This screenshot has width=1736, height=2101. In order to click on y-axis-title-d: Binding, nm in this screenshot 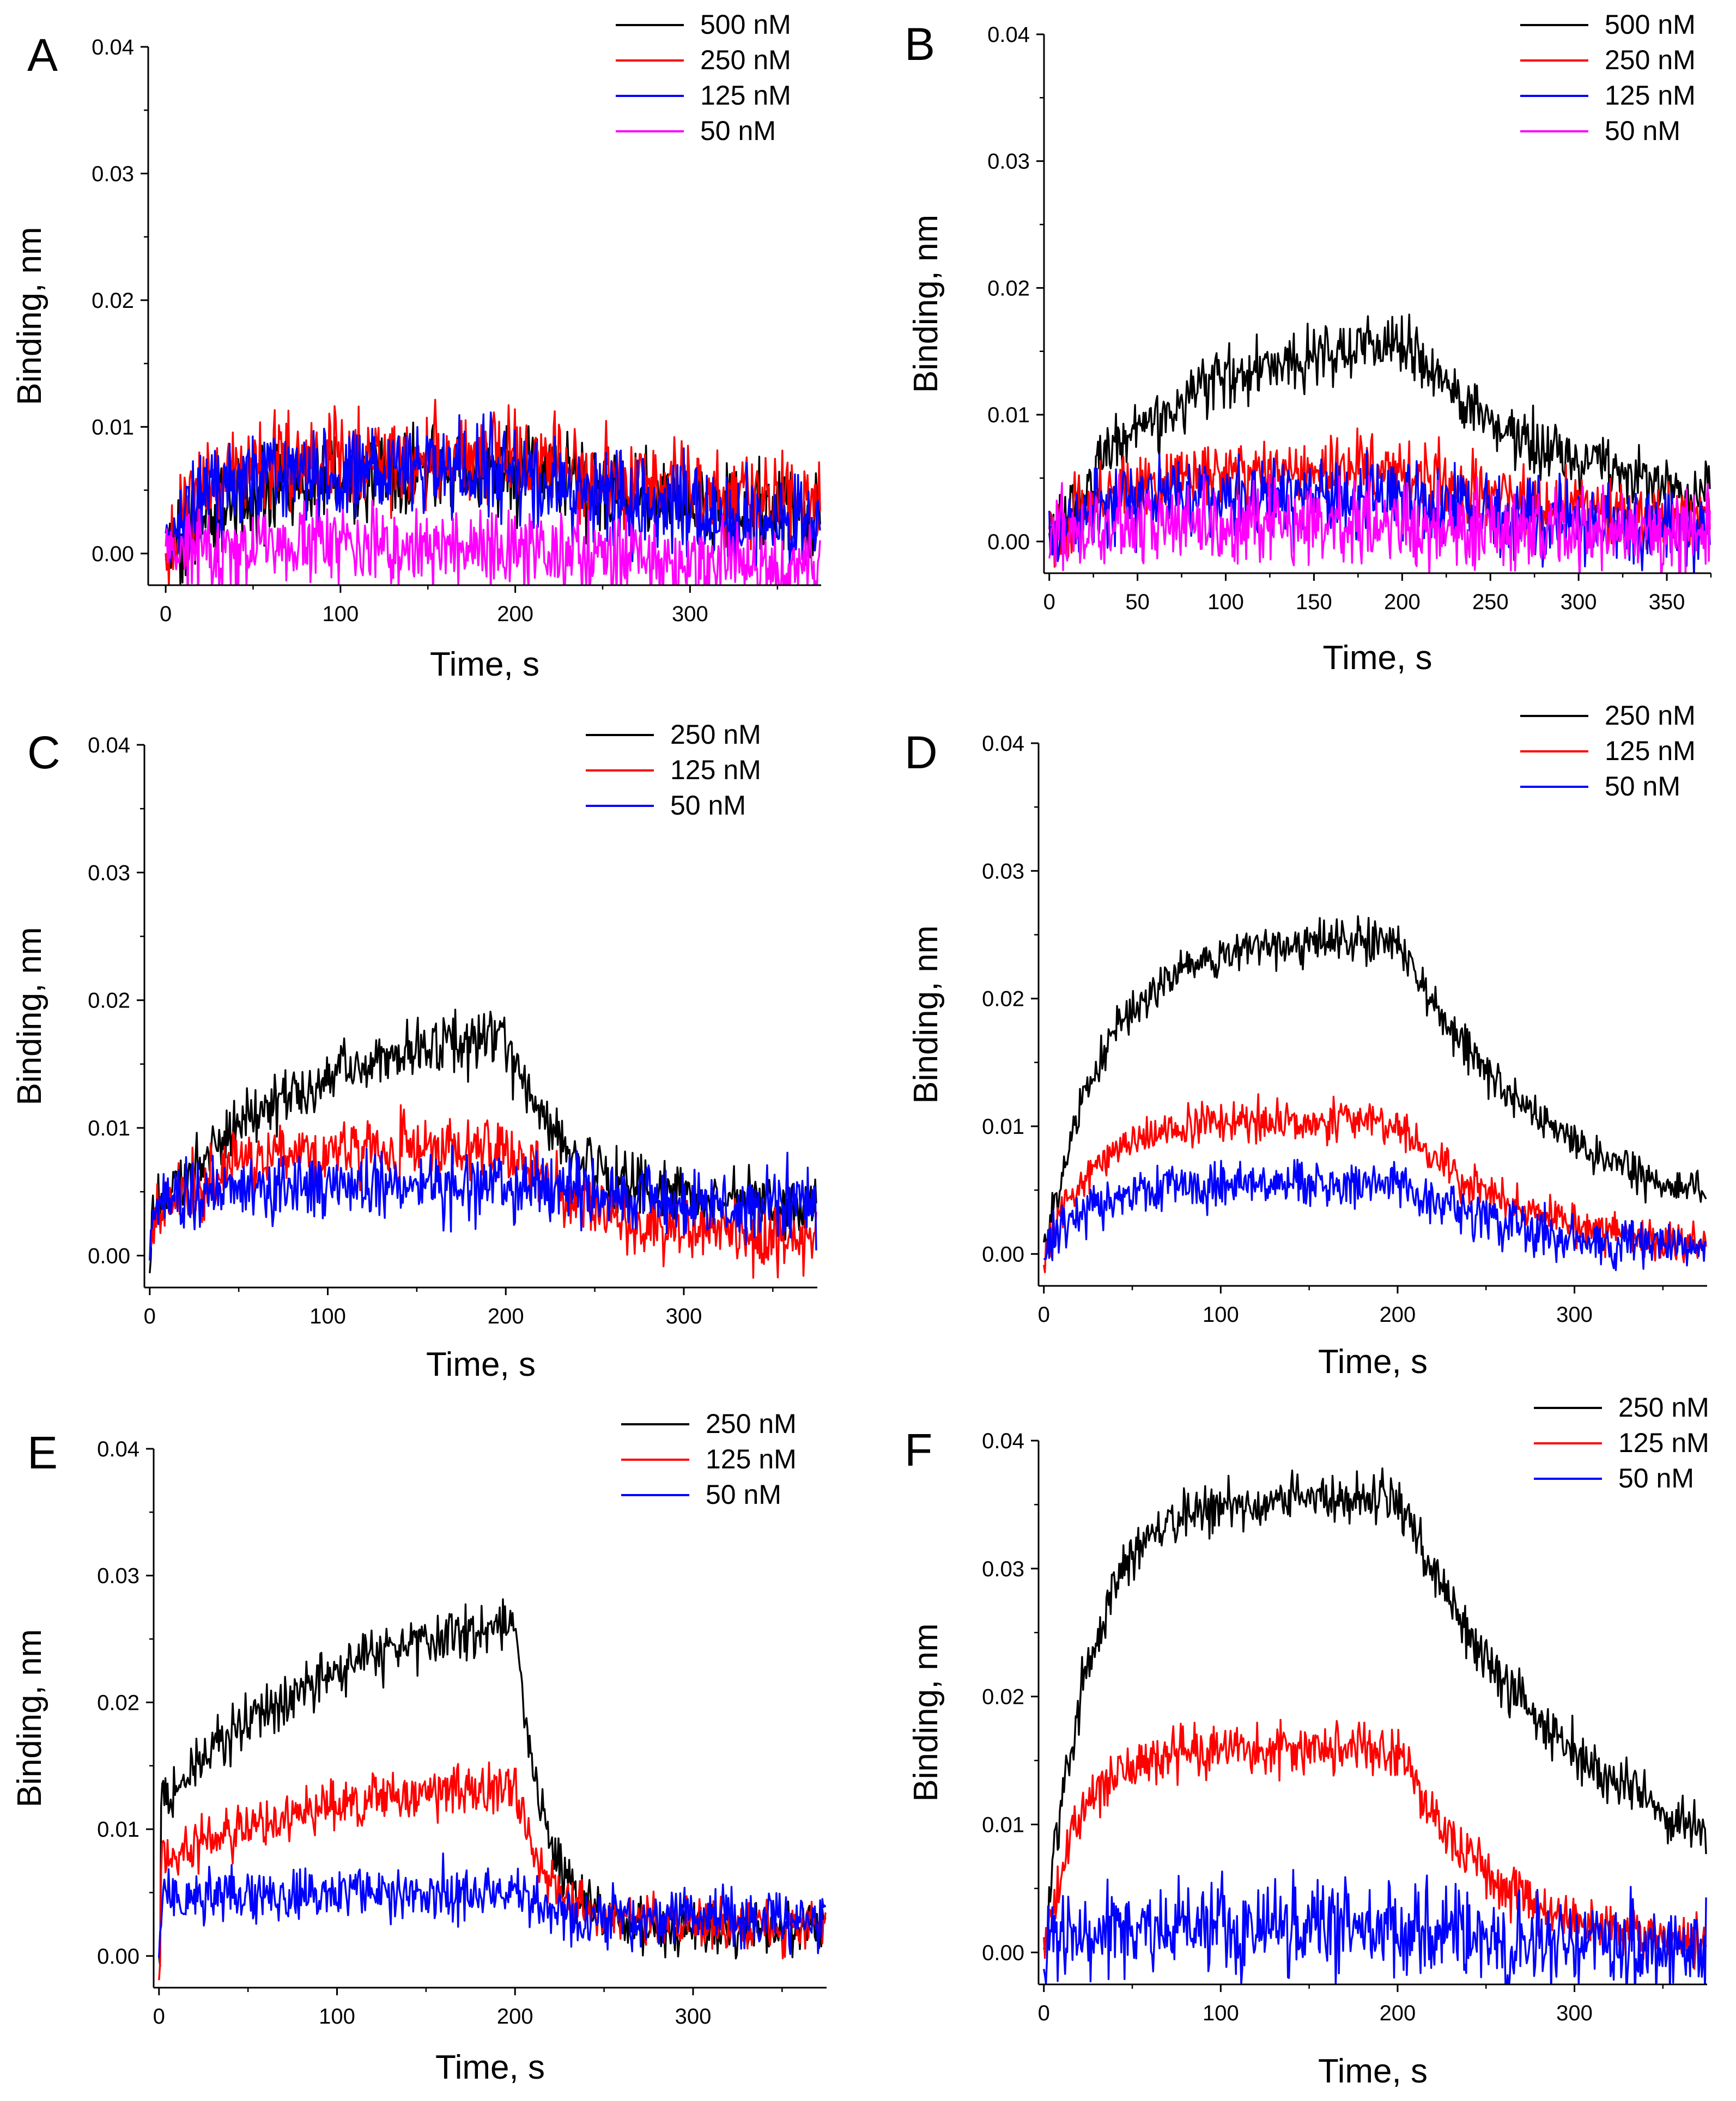, I will do `click(926, 1014)`.